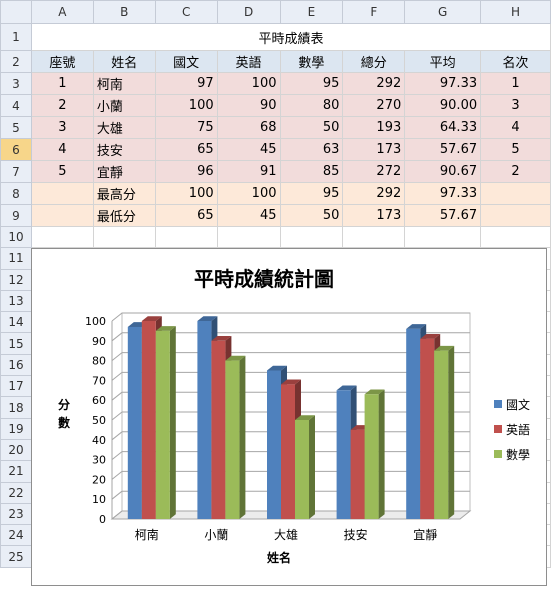 The image size is (551, 591). Describe the element at coordinates (16, 237) in the screenshot. I see `row-header-10: 10` at that location.